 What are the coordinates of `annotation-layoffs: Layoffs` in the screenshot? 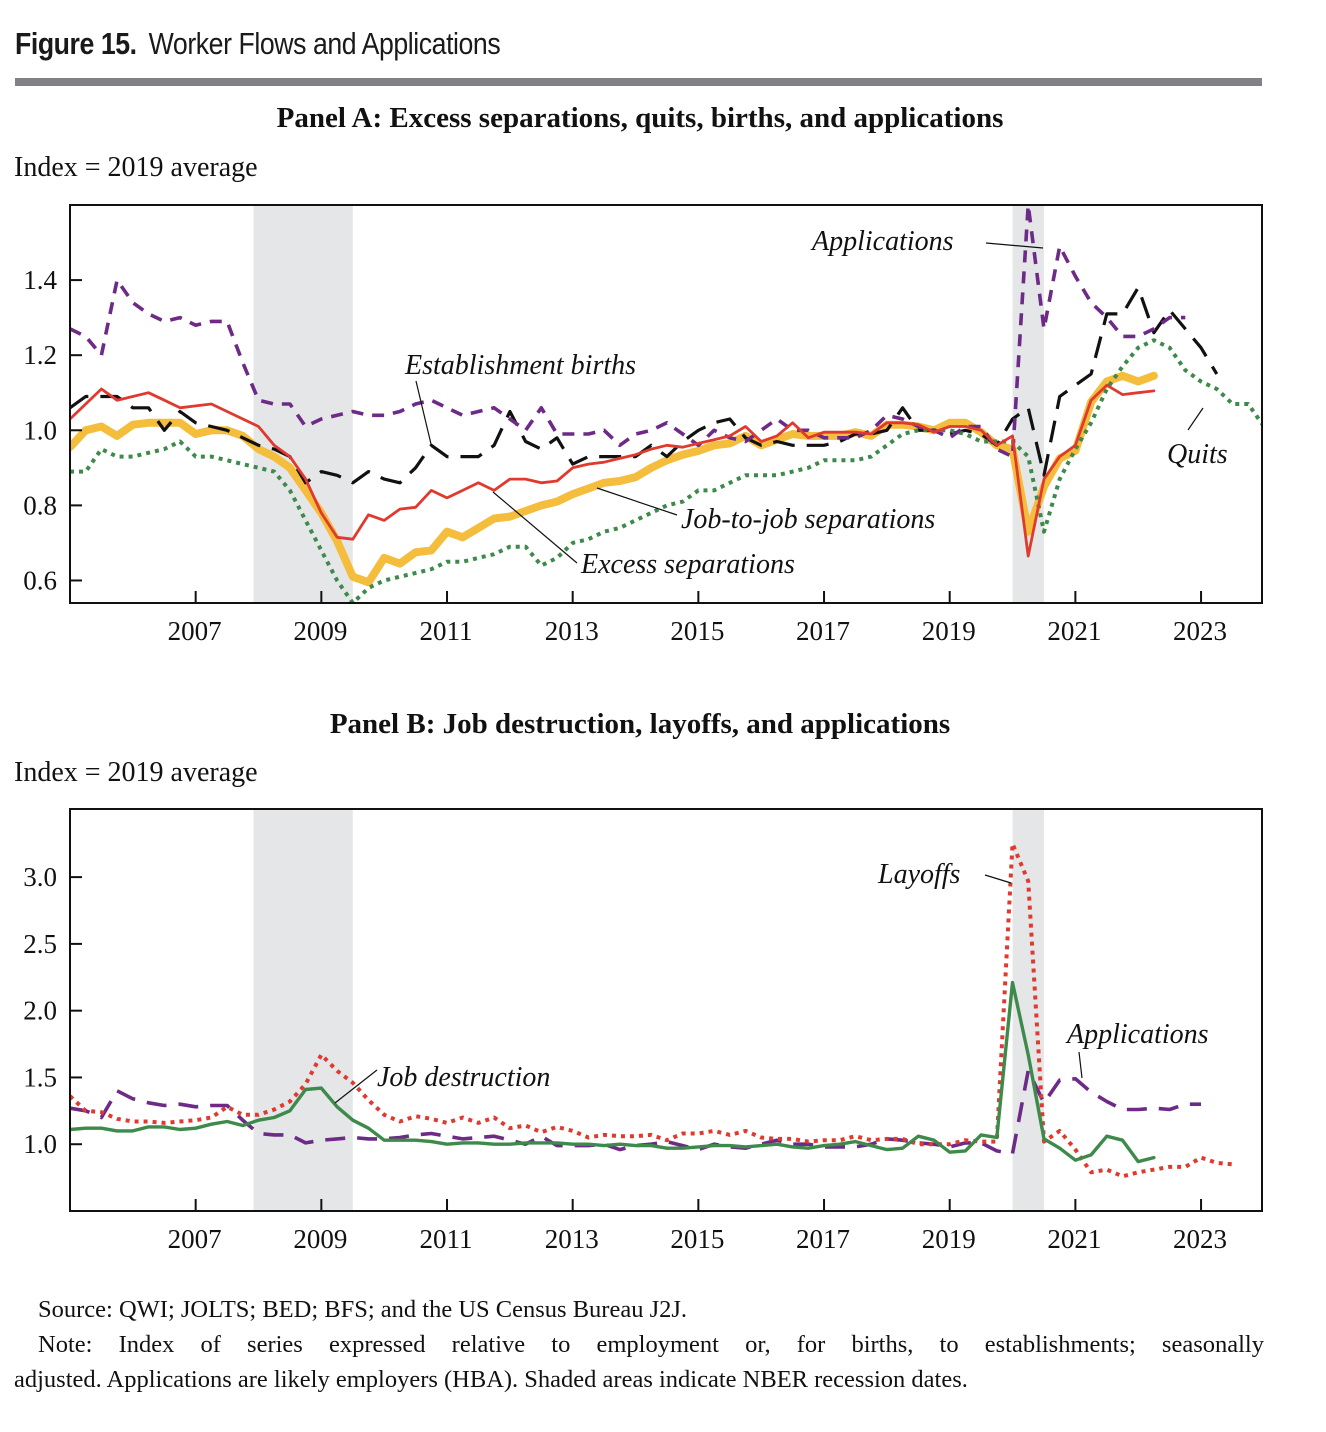 It's located at (919, 874).